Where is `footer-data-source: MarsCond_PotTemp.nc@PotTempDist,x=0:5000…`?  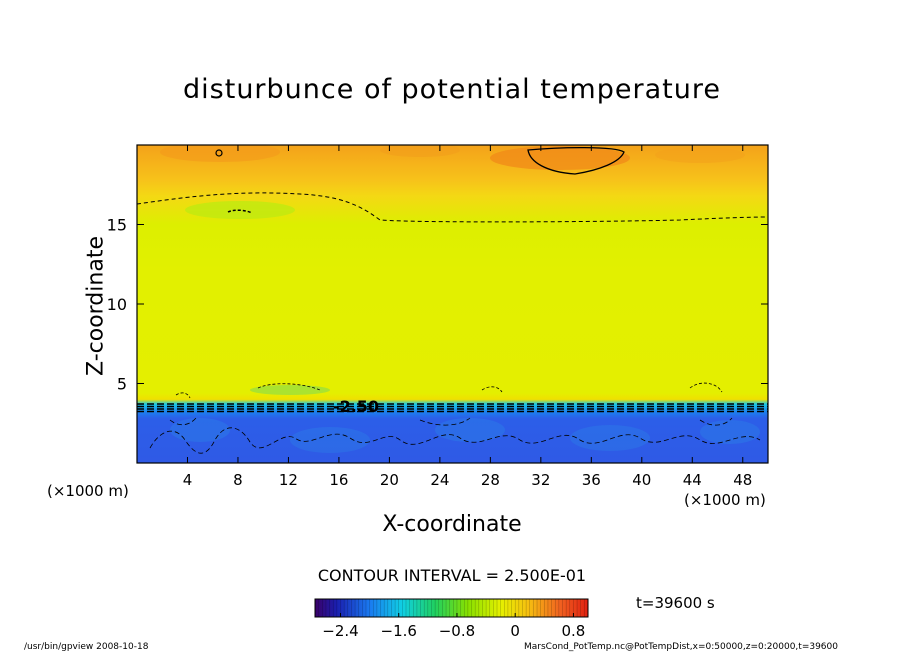 footer-data-source: MarsCond_PotTemp.nc@PotTempDist,x=0:5000… is located at coordinates (681, 647).